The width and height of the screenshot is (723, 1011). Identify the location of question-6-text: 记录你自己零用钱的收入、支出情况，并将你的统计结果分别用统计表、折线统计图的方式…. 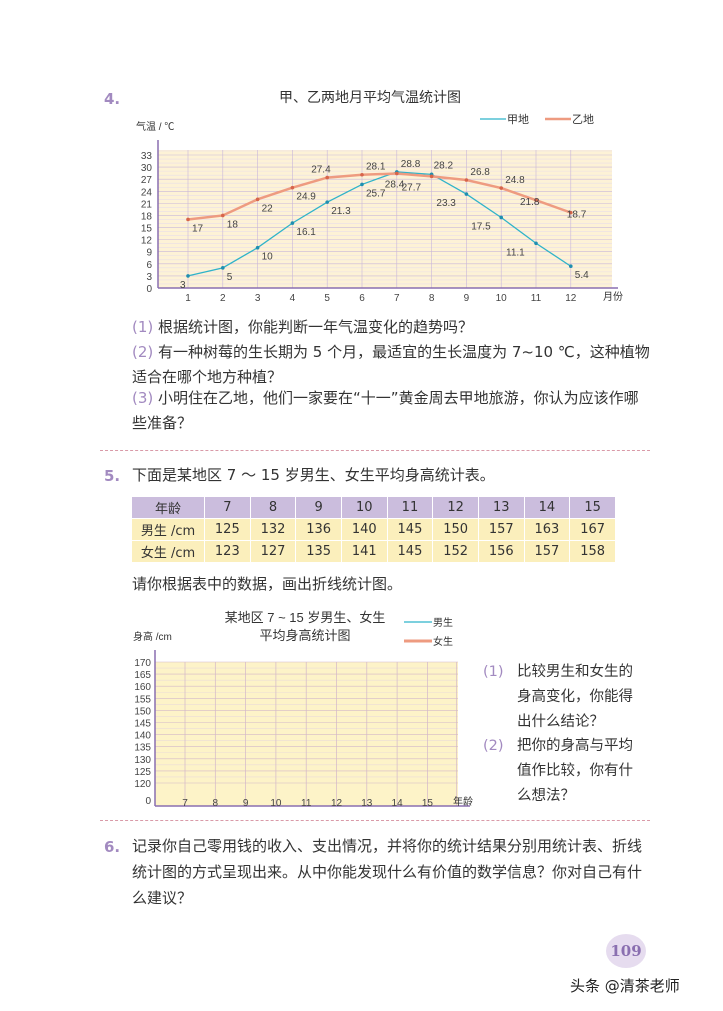
(387, 872).